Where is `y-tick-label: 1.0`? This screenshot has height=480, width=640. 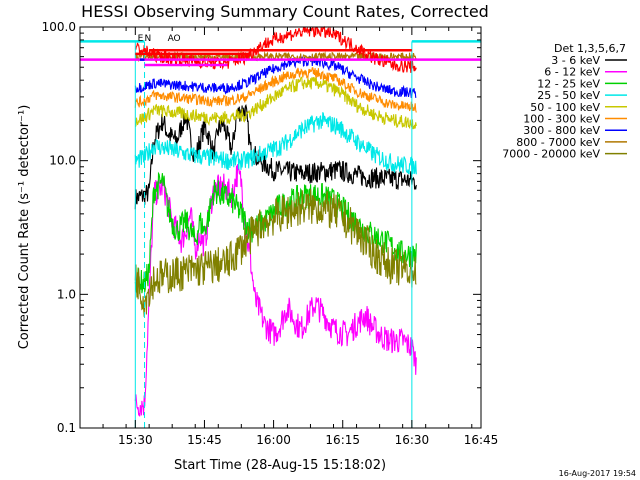
y-tick-label: 1.0 is located at coordinates (66, 294).